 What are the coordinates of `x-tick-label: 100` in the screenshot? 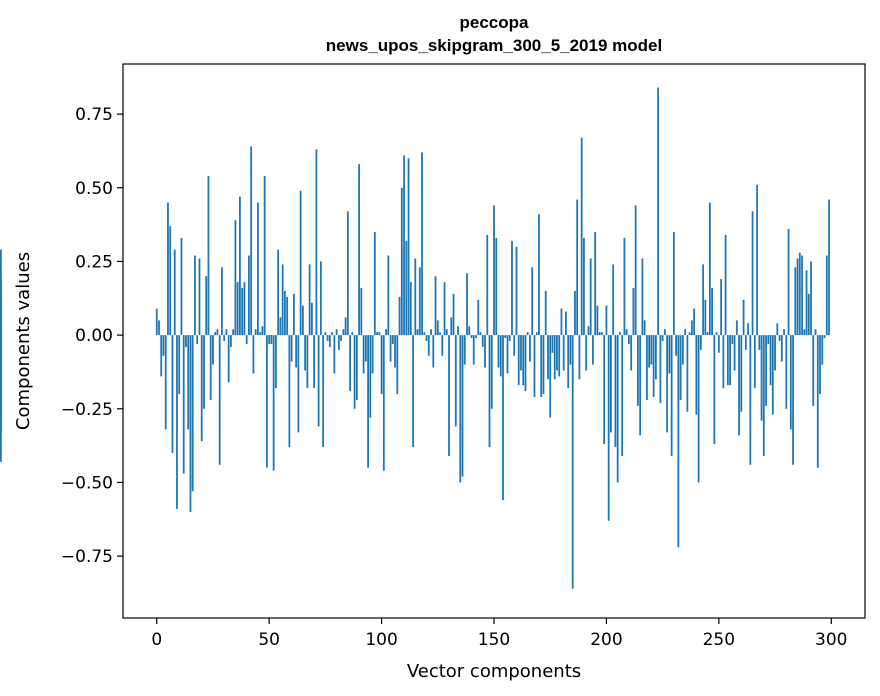 It's located at (381, 640).